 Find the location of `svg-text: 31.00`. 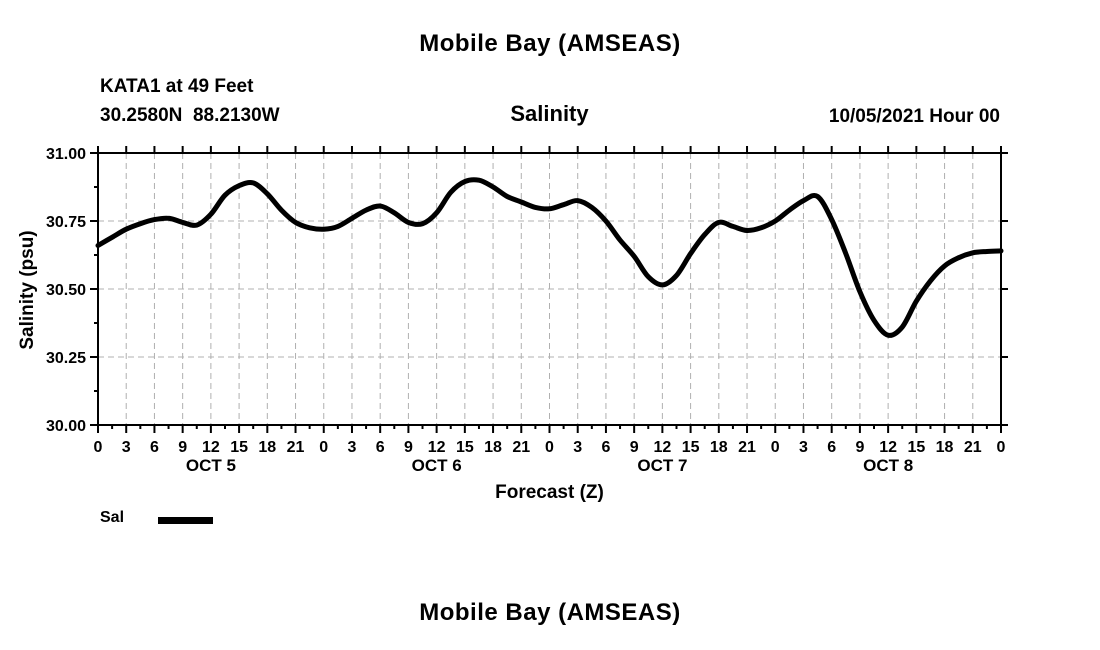

svg-text: 31.00 is located at coordinates (66, 154).